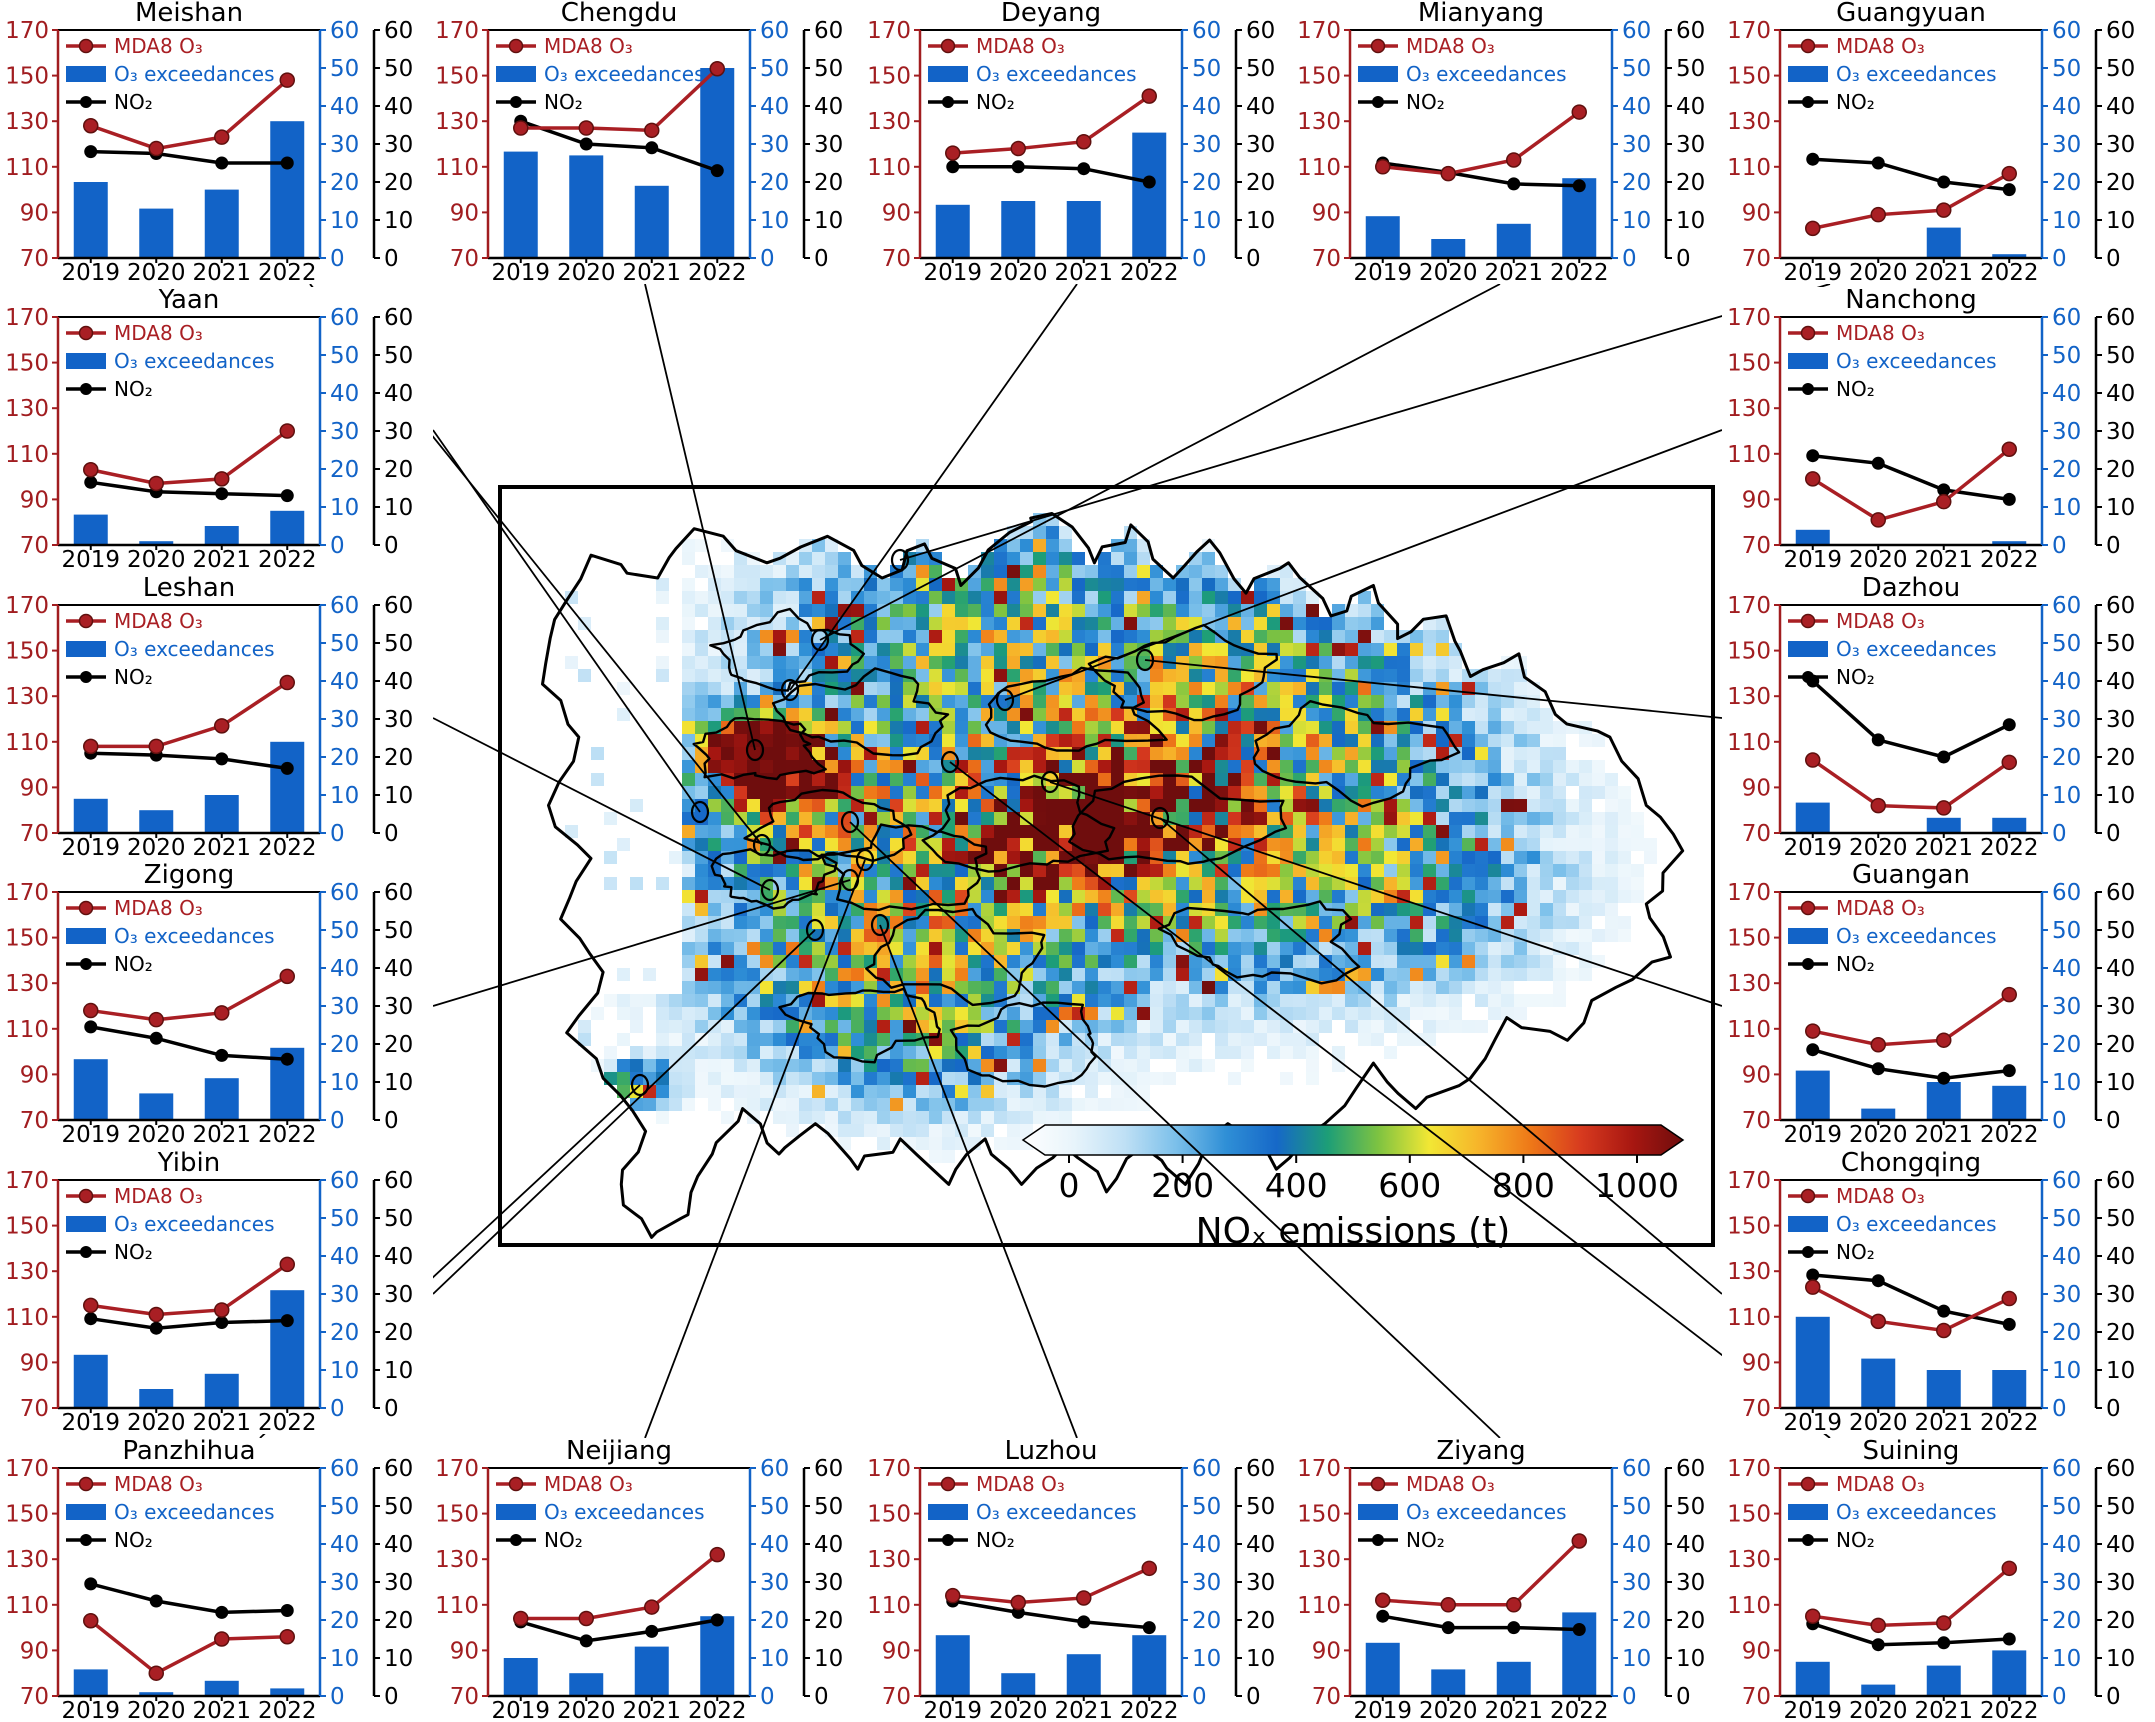 The width and height of the screenshot is (2155, 1722). Describe the element at coordinates (1911, 1164) in the screenshot. I see `panel-title: Chongqing` at that location.